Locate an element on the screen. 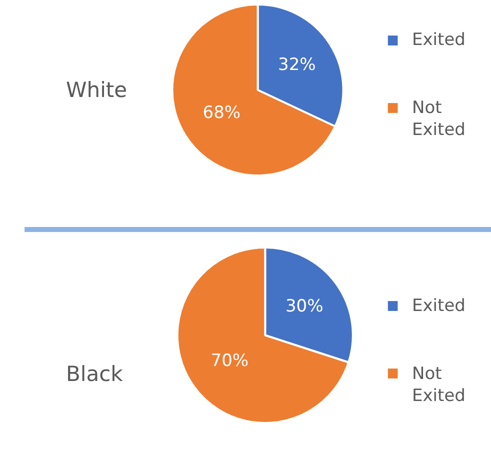  data-label: 32% is located at coordinates (297, 65).